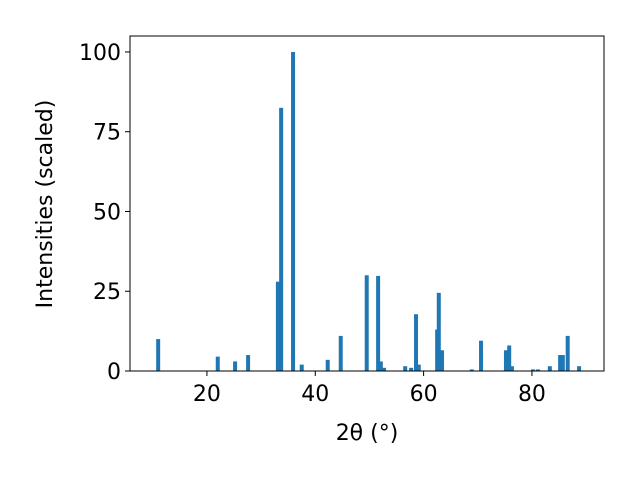  Describe the element at coordinates (107, 133) in the screenshot. I see `y-tick-label: 75` at that location.